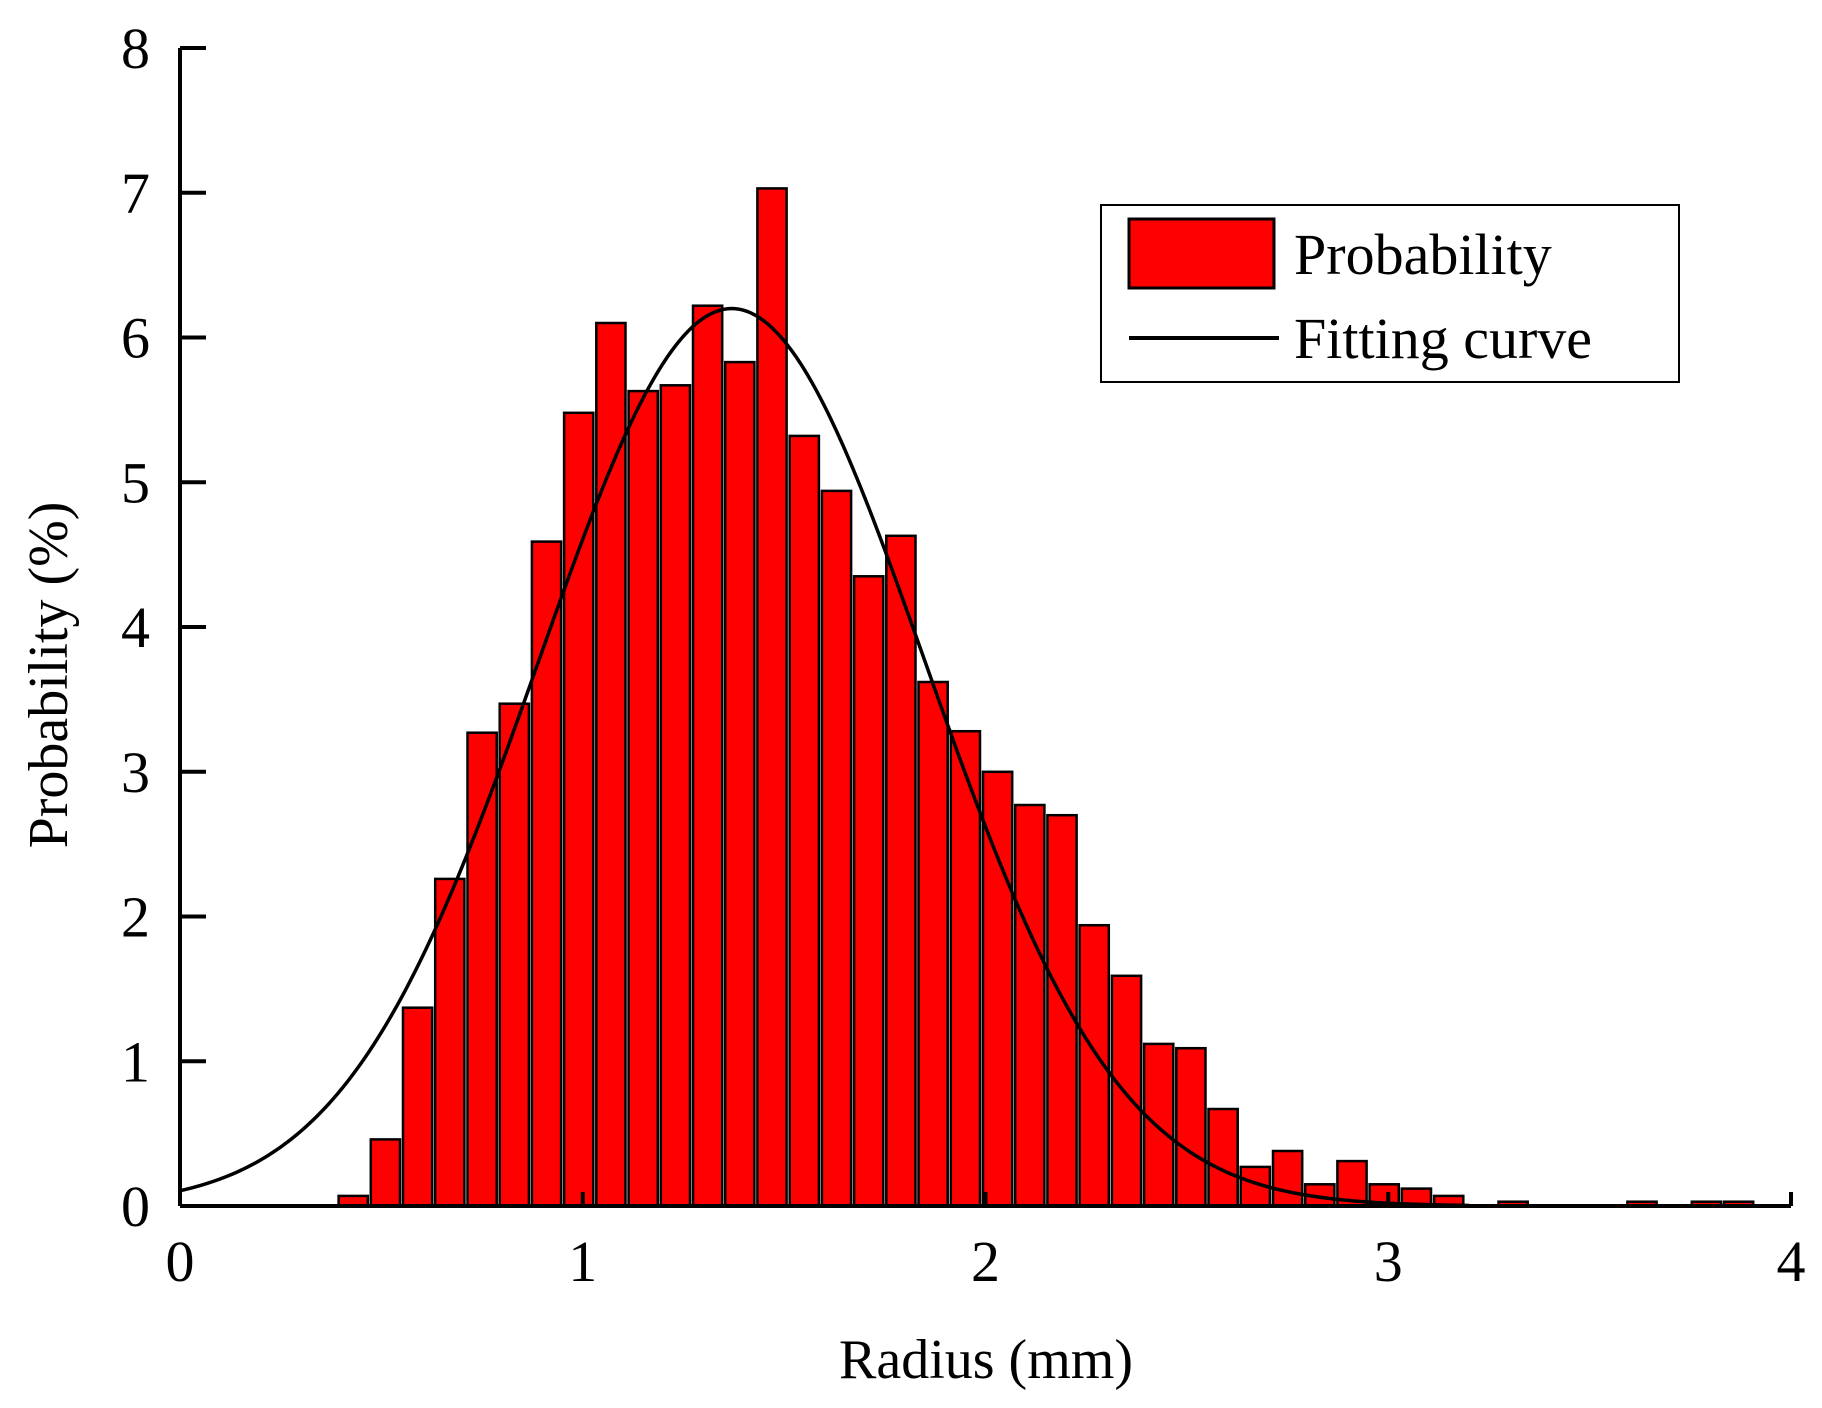 The height and width of the screenshot is (1408, 1822). I want to click on x-tick-label: 3, so click(1388, 1261).